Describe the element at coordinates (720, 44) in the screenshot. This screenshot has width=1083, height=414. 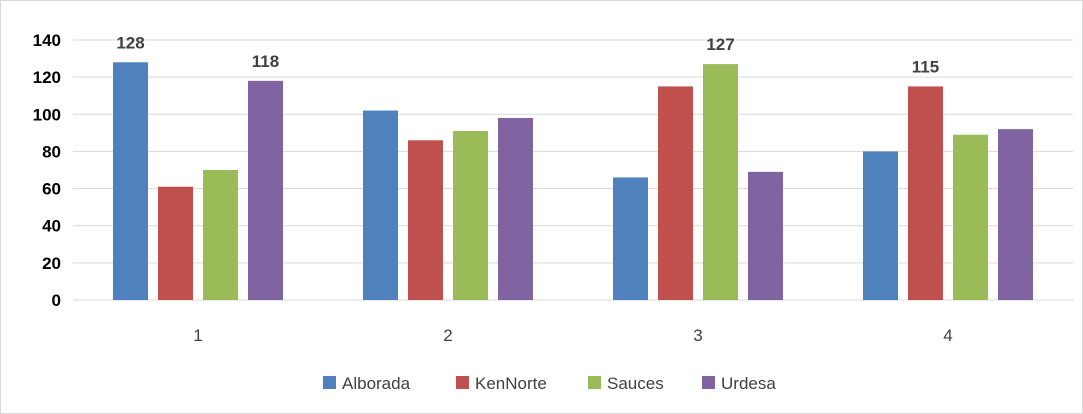
I see `data-label: 127` at that location.